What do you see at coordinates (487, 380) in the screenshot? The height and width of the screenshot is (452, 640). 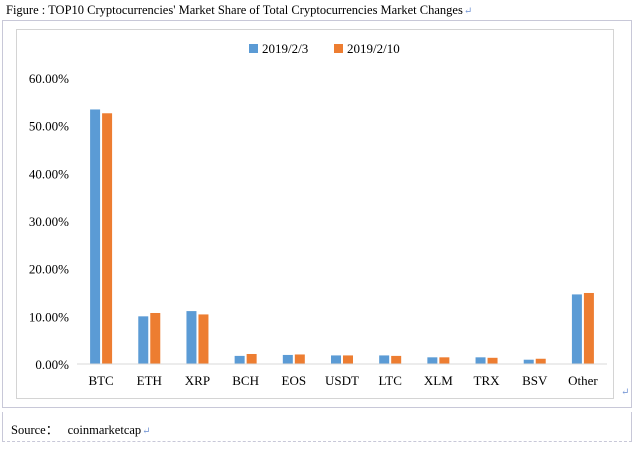 I see `x-tick-label: TRX` at bounding box center [487, 380].